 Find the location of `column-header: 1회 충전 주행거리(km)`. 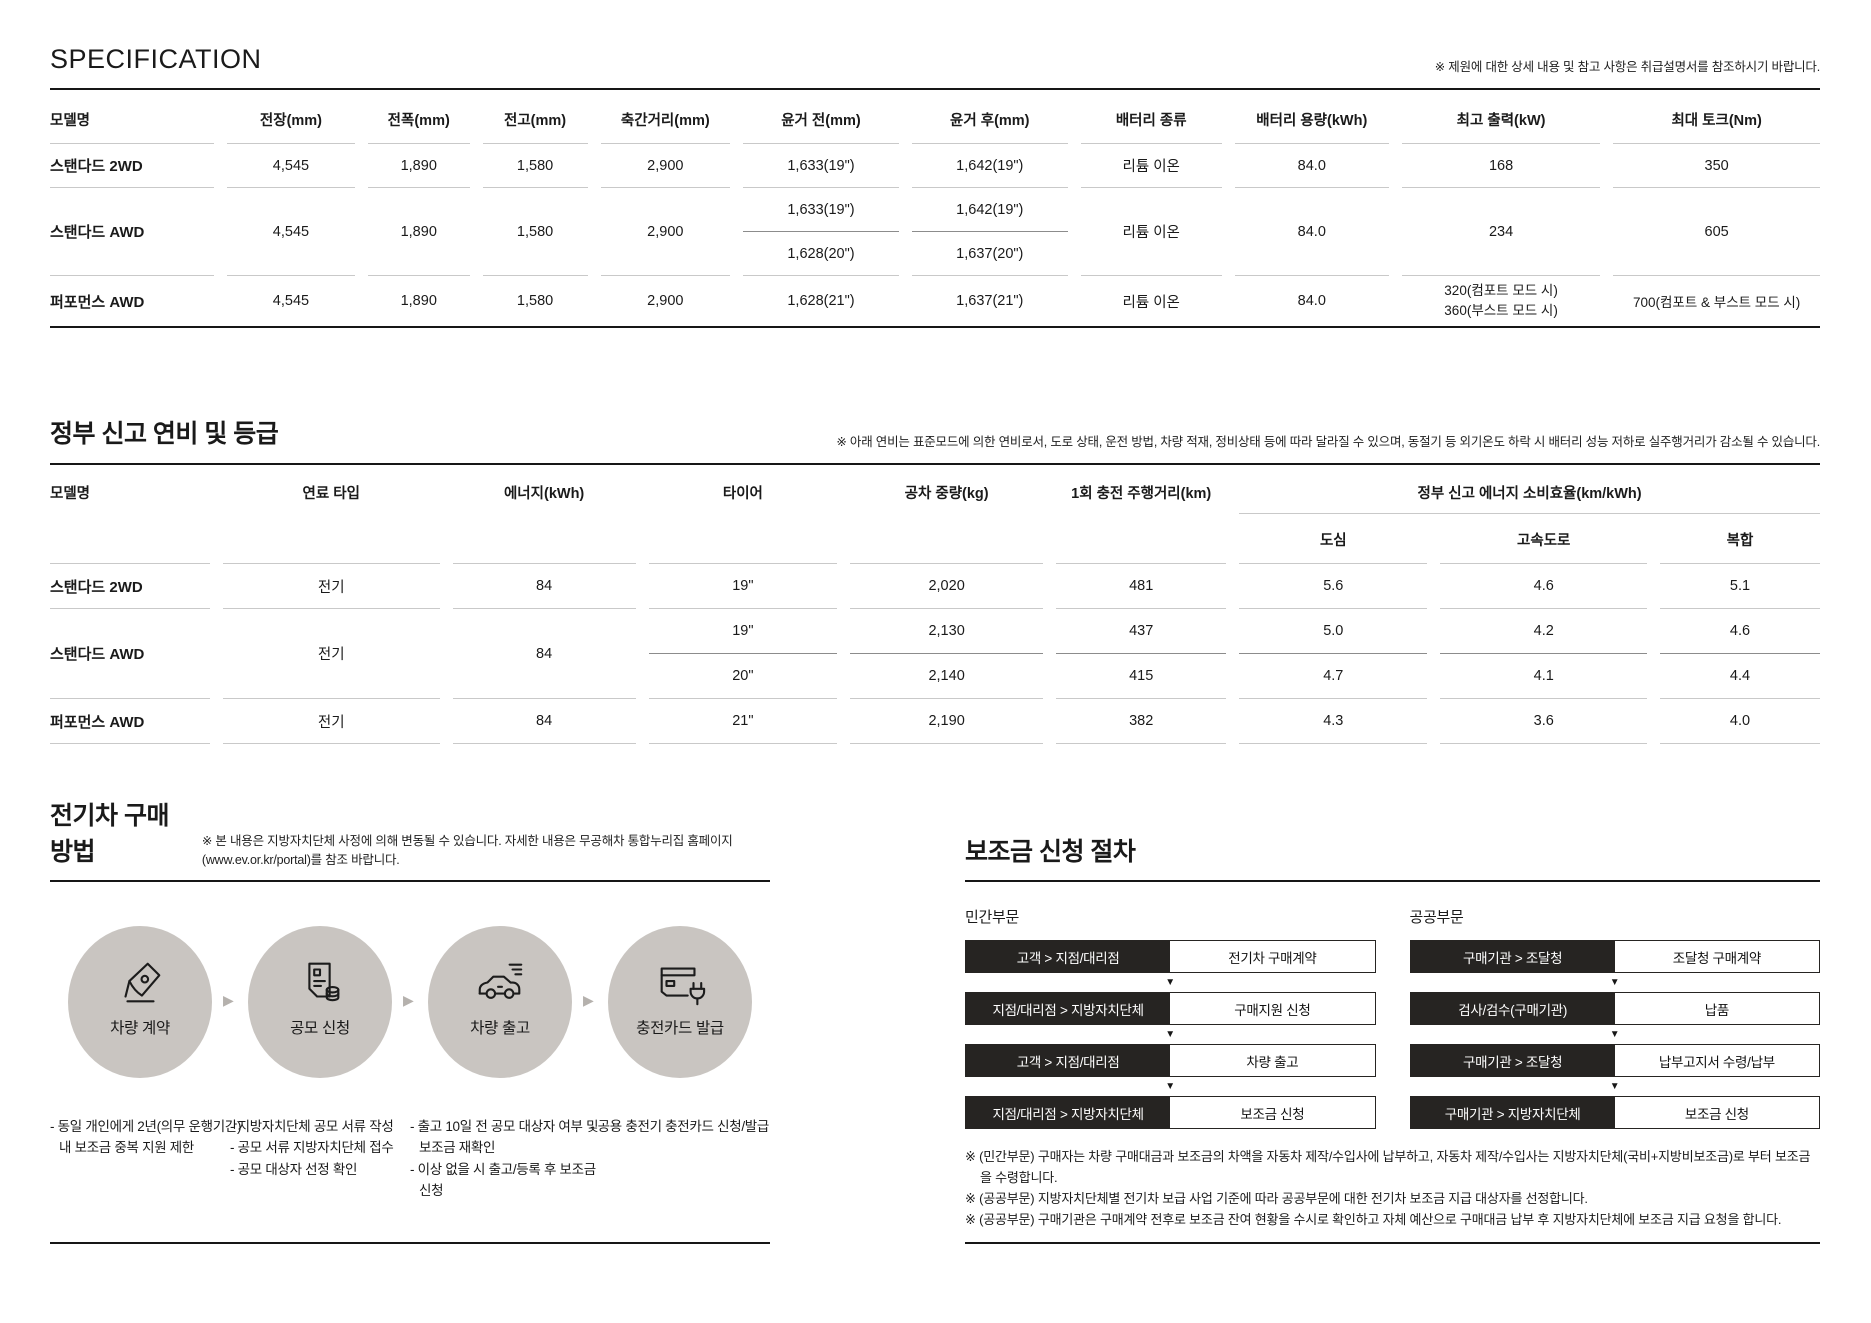

column-header: 1회 충전 주행거리(km) is located at coordinates (1141, 514).